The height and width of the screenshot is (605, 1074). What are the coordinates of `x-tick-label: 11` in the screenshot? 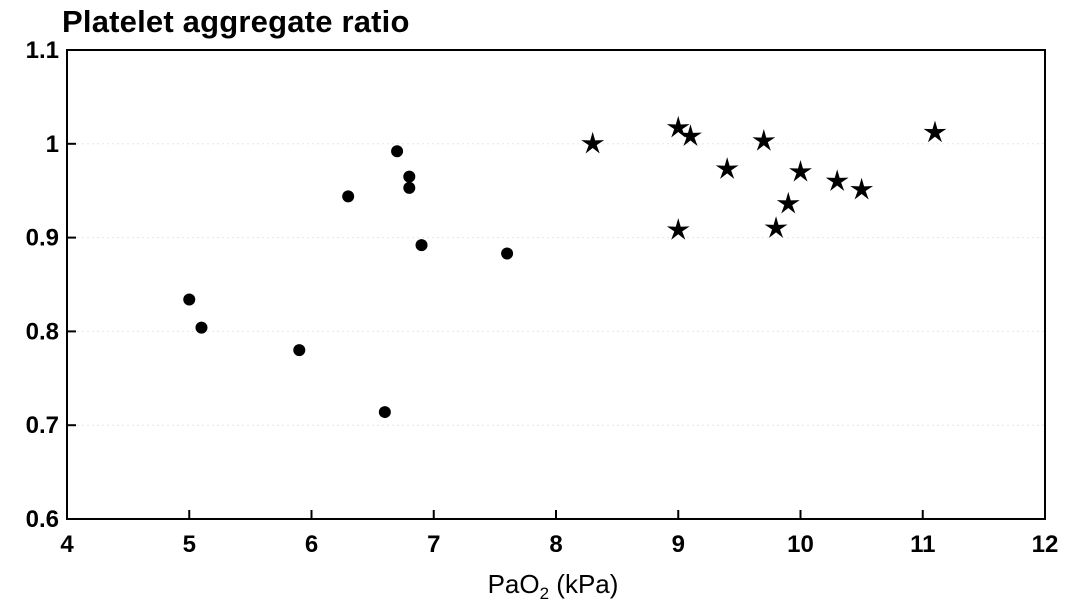 It's located at (922, 544).